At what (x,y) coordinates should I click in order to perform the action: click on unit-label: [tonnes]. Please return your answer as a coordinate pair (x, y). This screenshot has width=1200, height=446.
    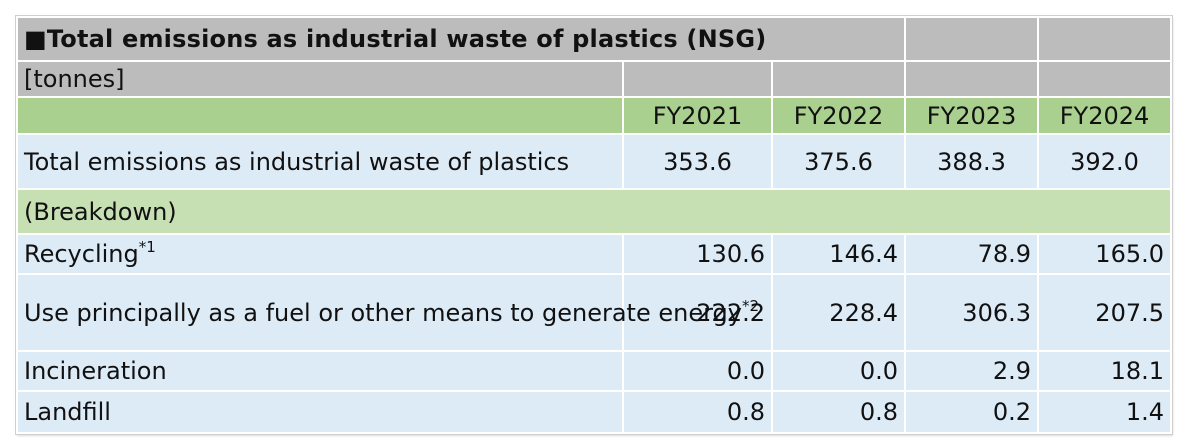
    Looking at the image, I should click on (320, 79).